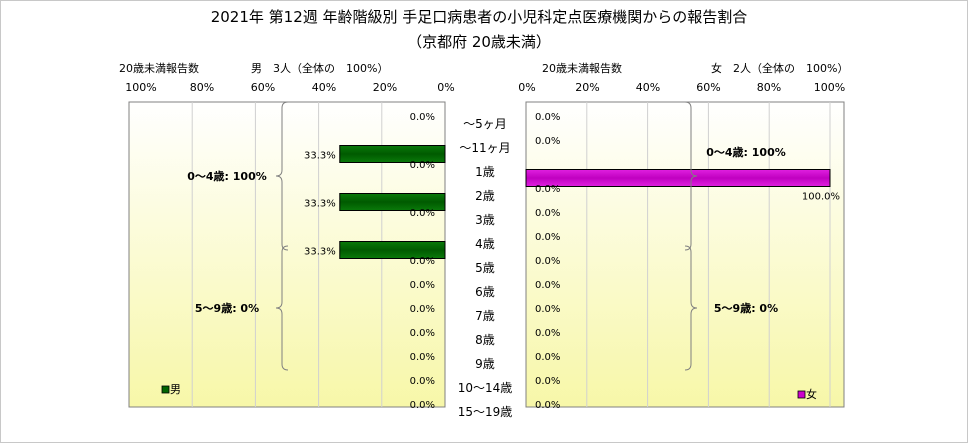 Image resolution: width=968 pixels, height=443 pixels. I want to click on category-label: 8歳, so click(485, 340).